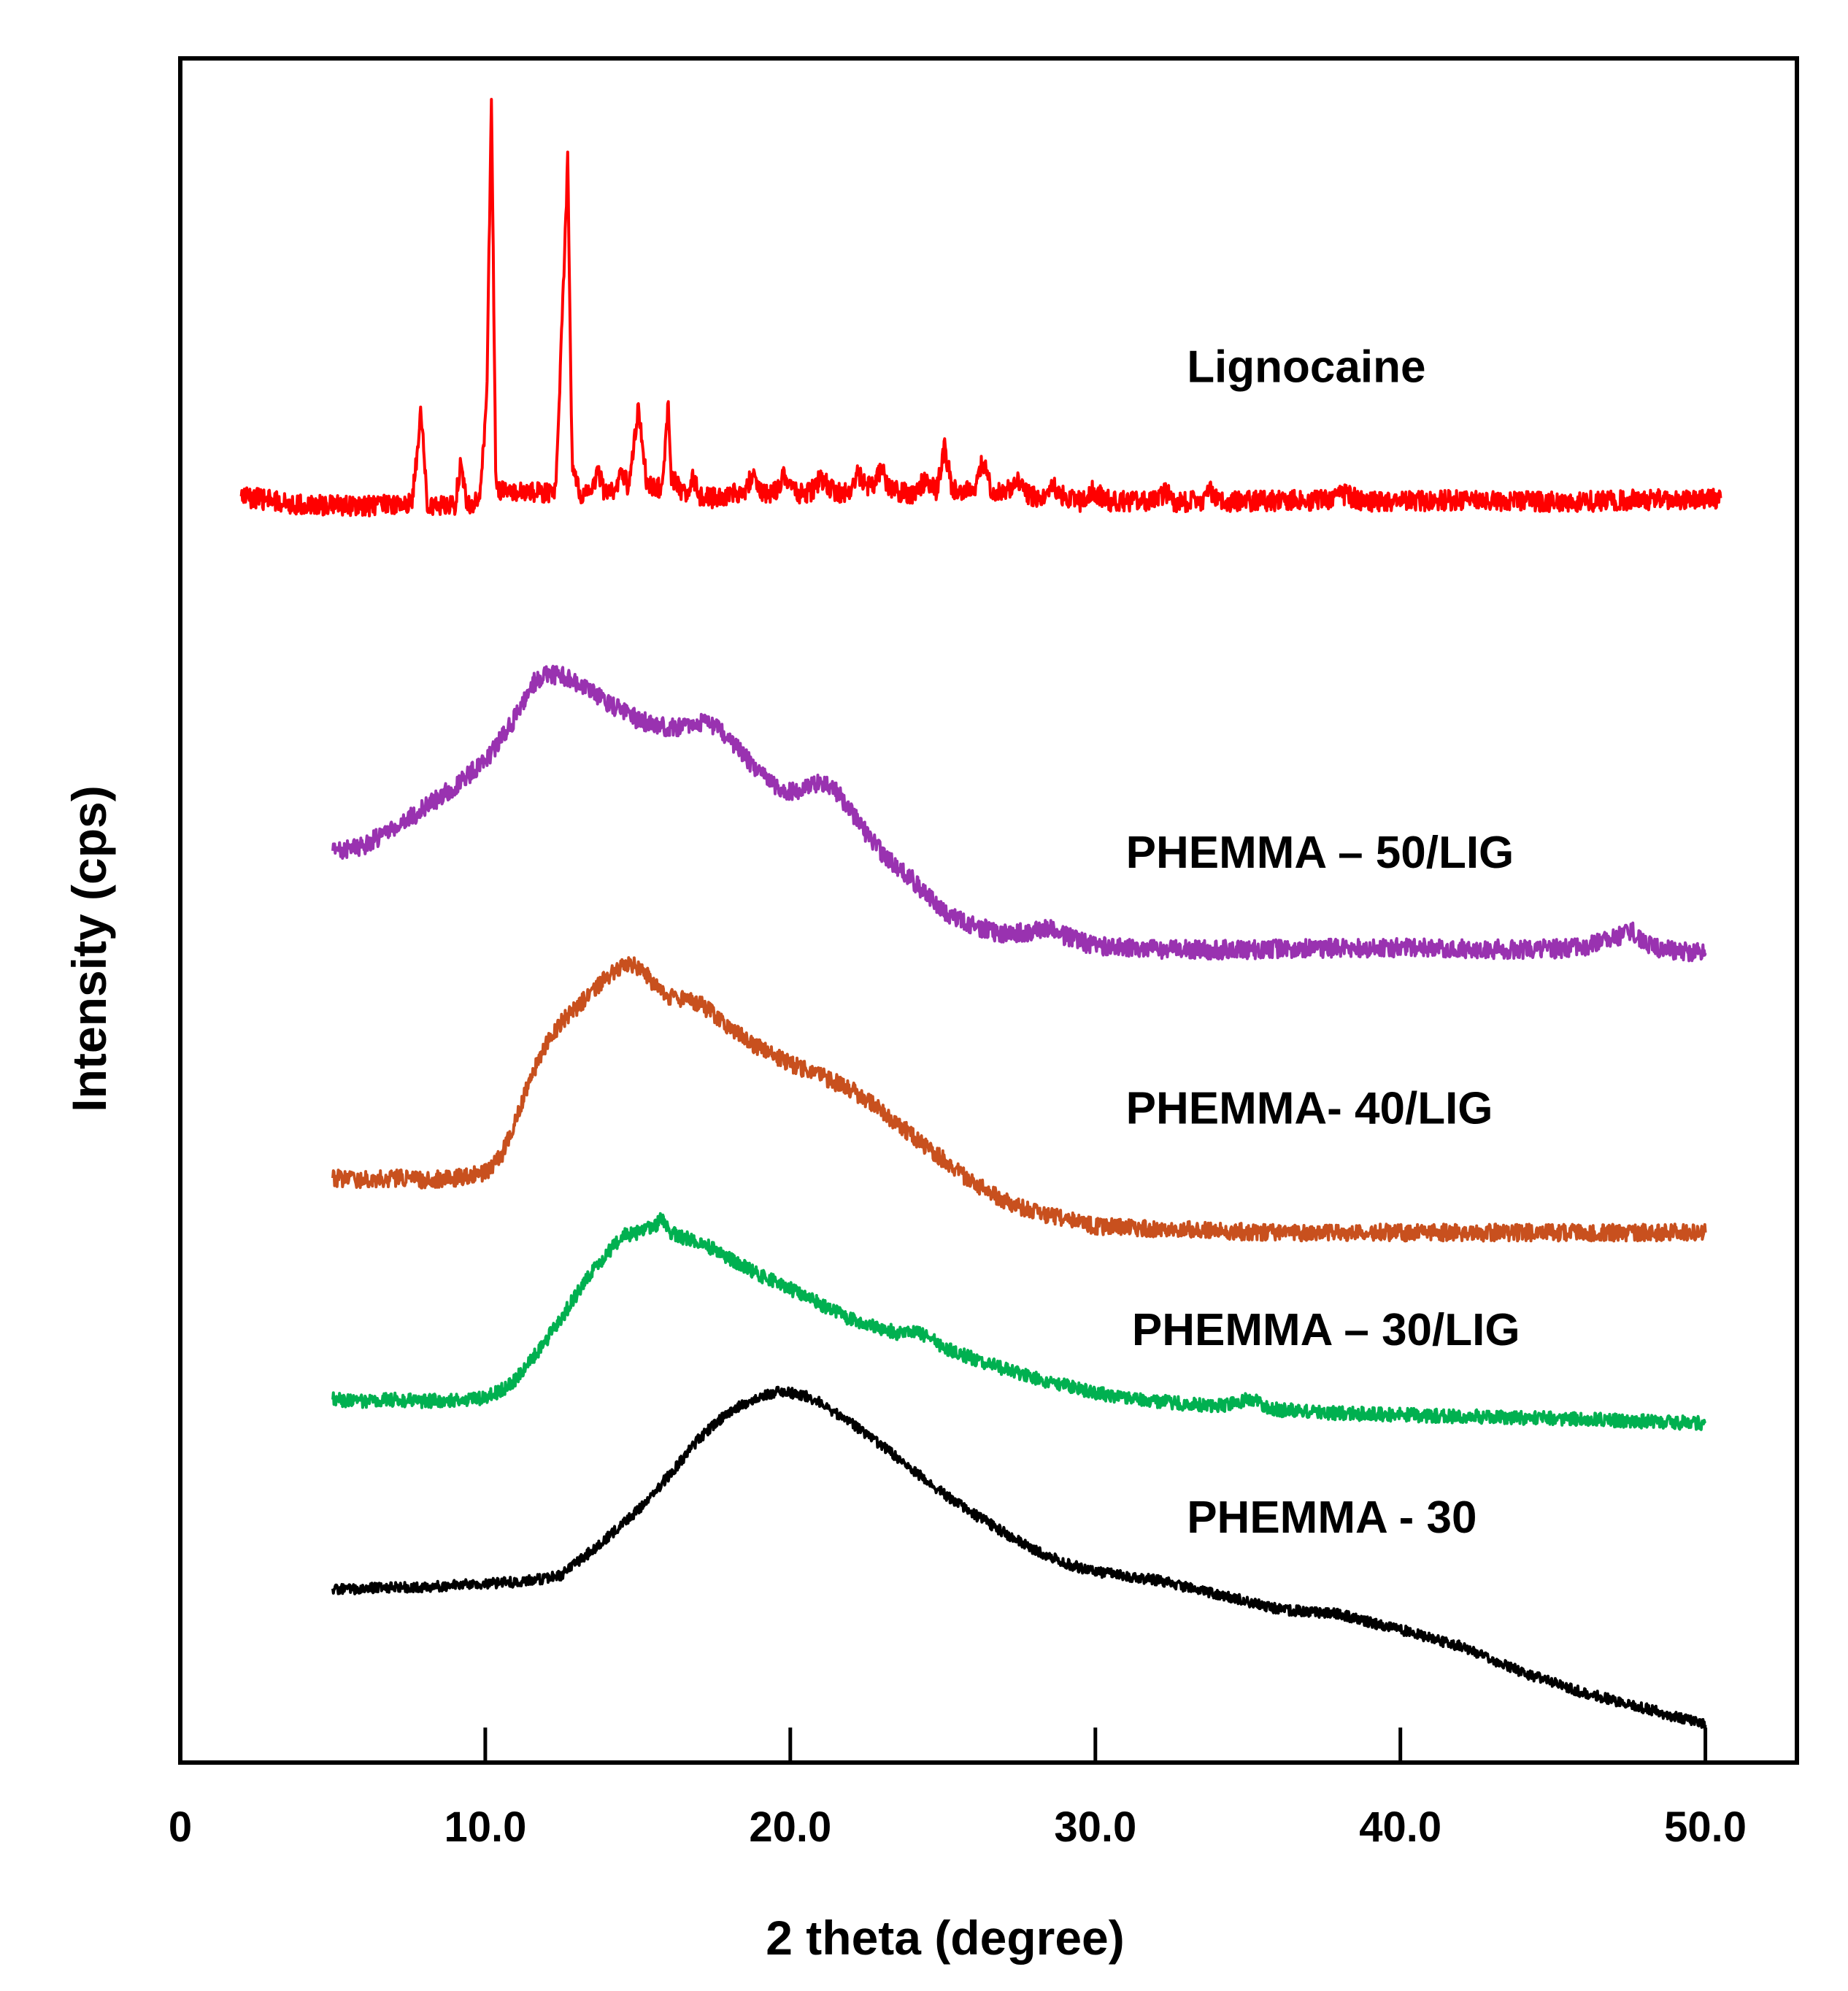  Describe the element at coordinates (180, 1827) in the screenshot. I see `x-tick-label: 0` at that location.